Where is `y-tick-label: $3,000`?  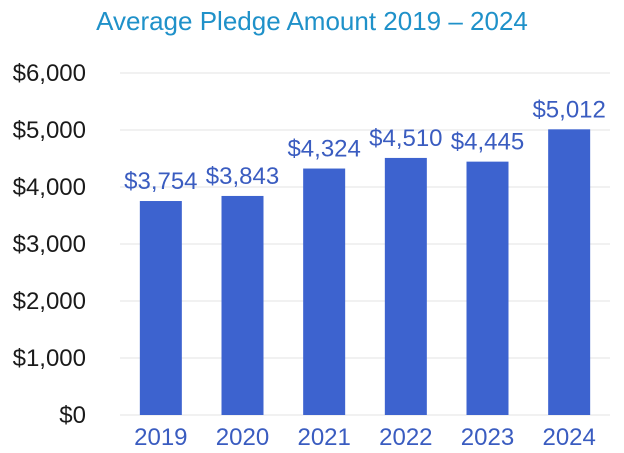
y-tick-label: $3,000 is located at coordinates (49, 244).